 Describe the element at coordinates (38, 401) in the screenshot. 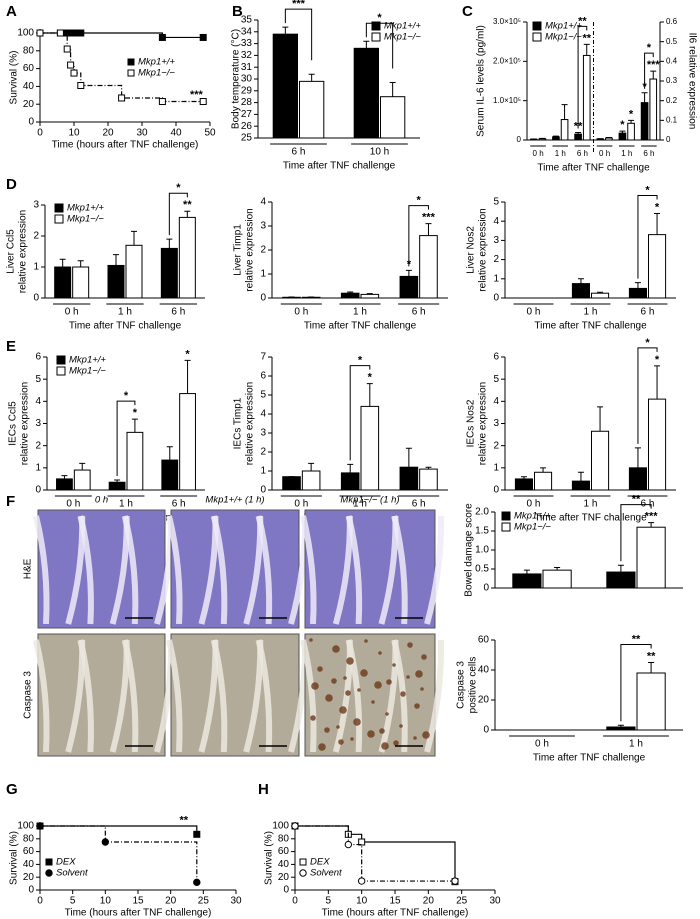

I see `y-tick-label: 4` at that location.